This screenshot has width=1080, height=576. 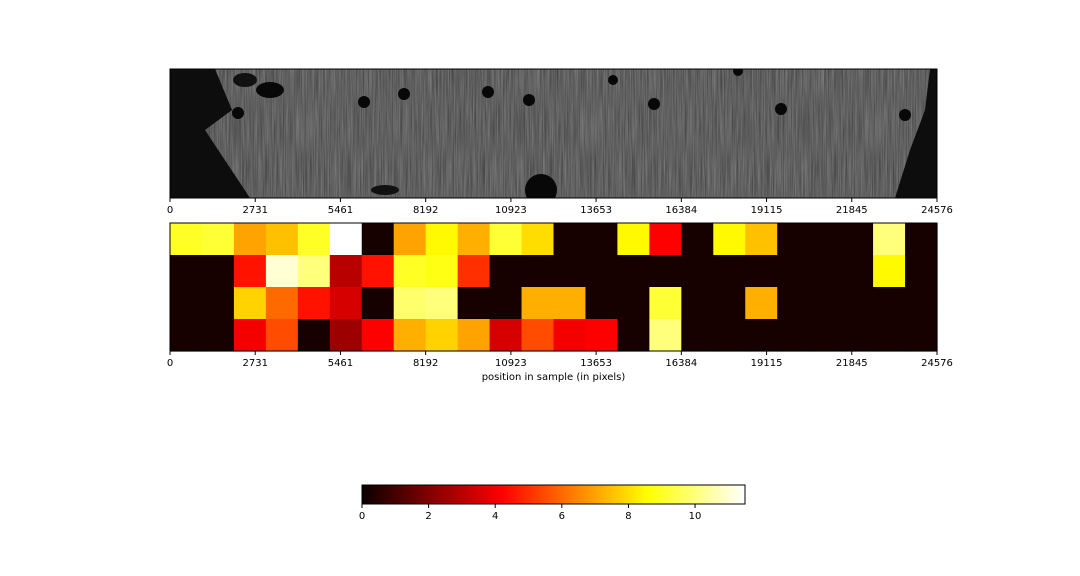 What do you see at coordinates (767, 210) in the screenshot?
I see `image-x-tick-label: 19115` at bounding box center [767, 210].